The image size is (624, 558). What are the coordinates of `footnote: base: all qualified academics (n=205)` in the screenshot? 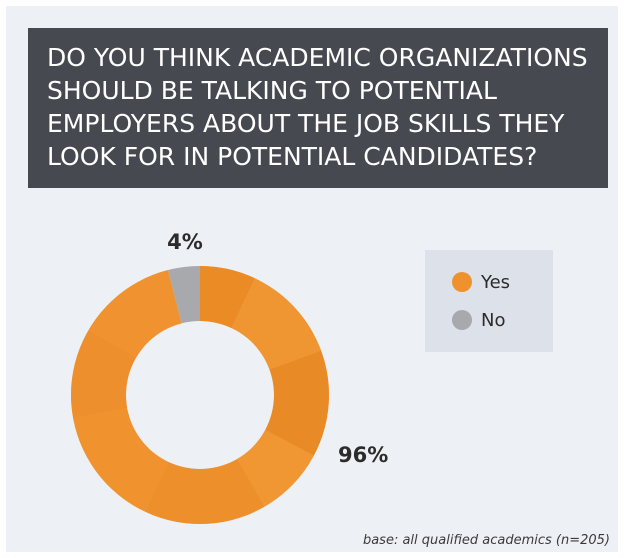 It's located at (486, 540).